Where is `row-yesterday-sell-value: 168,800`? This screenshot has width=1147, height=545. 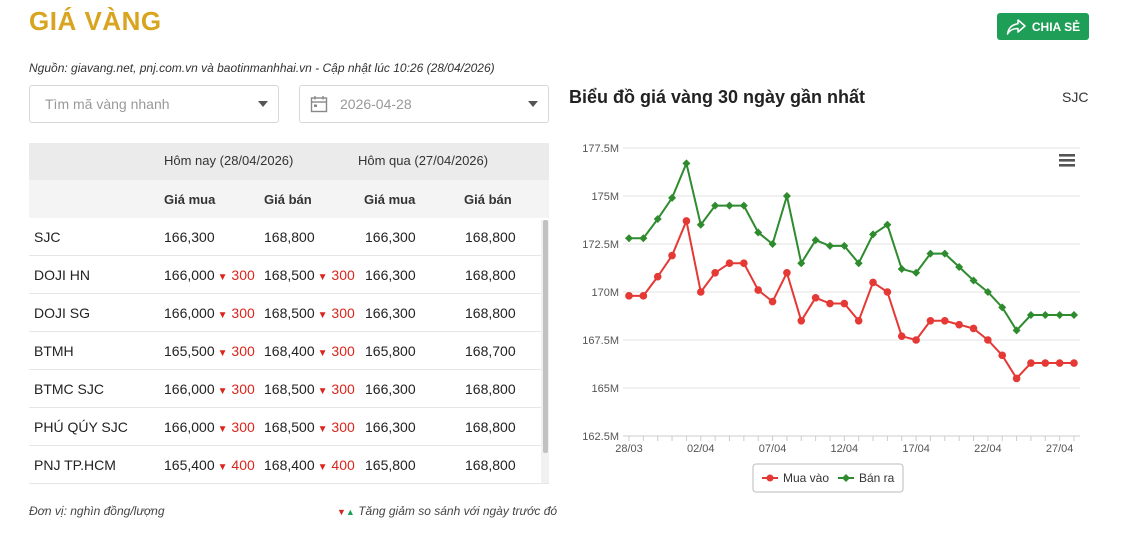
row-yesterday-sell-value: 168,800 is located at coordinates (490, 389).